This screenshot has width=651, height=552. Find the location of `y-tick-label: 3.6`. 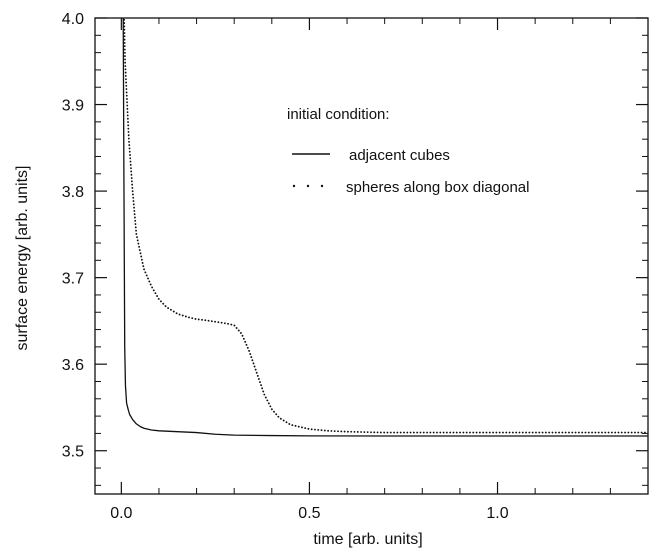

y-tick-label: 3.6 is located at coordinates (73, 365).